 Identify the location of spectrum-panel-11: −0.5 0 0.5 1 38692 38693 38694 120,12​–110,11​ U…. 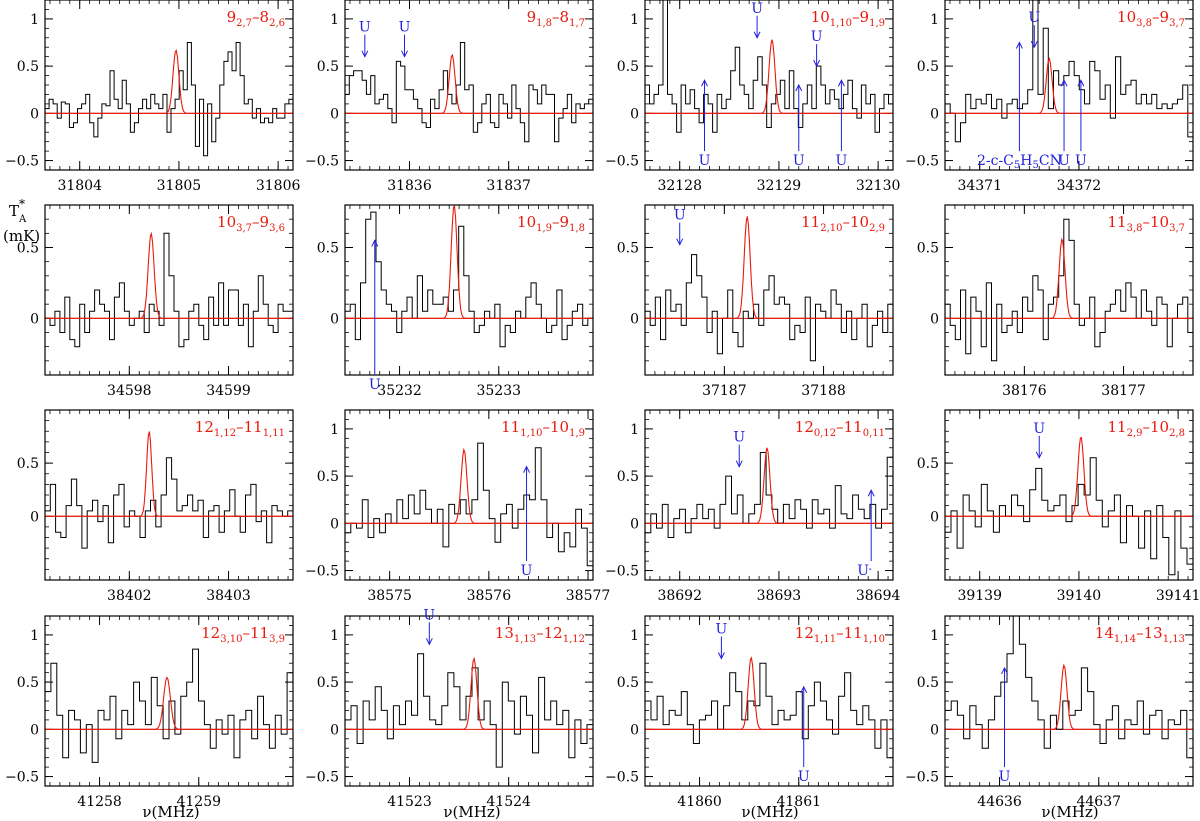
(752, 506).